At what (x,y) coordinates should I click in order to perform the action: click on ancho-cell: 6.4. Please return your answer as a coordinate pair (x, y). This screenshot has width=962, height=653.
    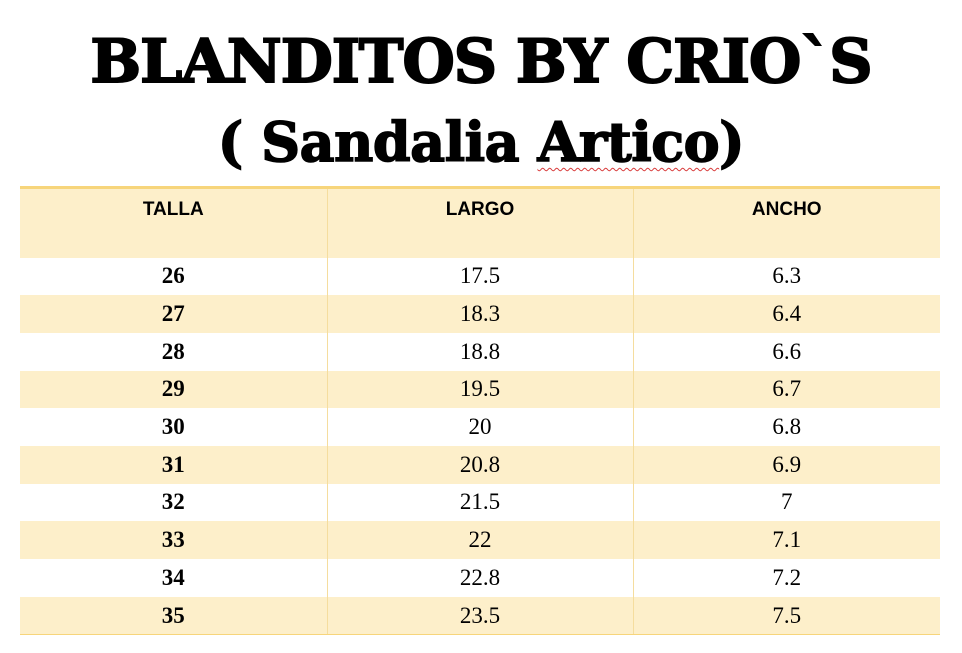
    Looking at the image, I should click on (786, 314).